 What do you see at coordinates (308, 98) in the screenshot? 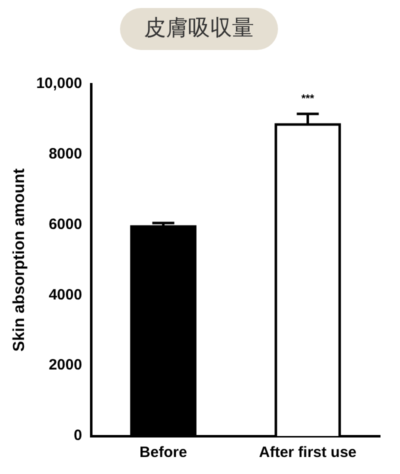
I see `annotation: ***` at bounding box center [308, 98].